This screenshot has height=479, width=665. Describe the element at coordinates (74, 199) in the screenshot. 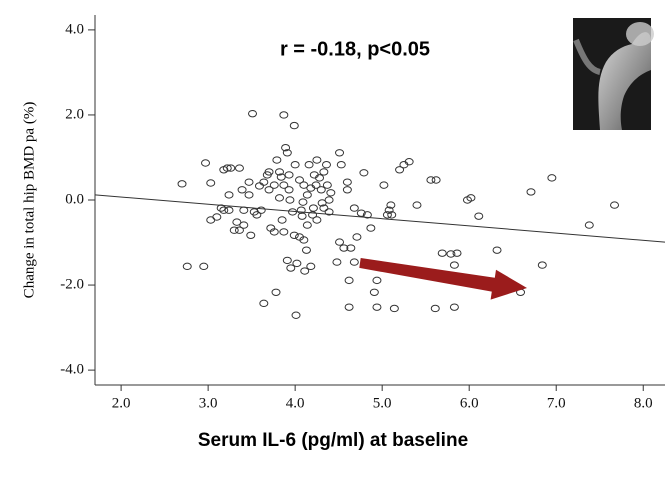

I see `y-tick-label: 0.0` at that location.